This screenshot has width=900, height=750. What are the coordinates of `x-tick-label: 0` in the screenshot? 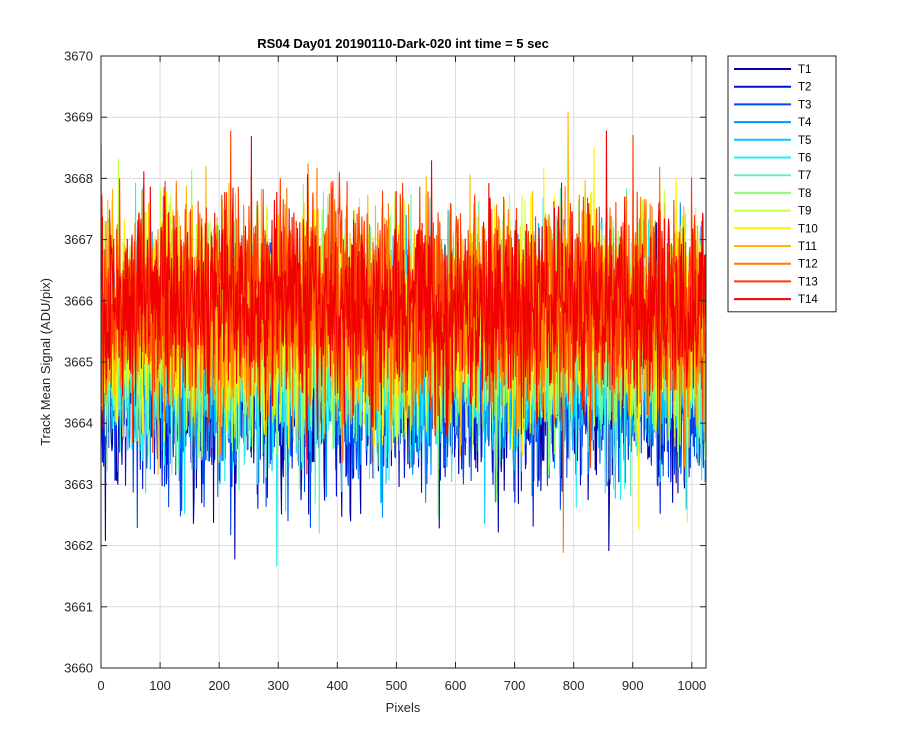 It's located at (100, 685).